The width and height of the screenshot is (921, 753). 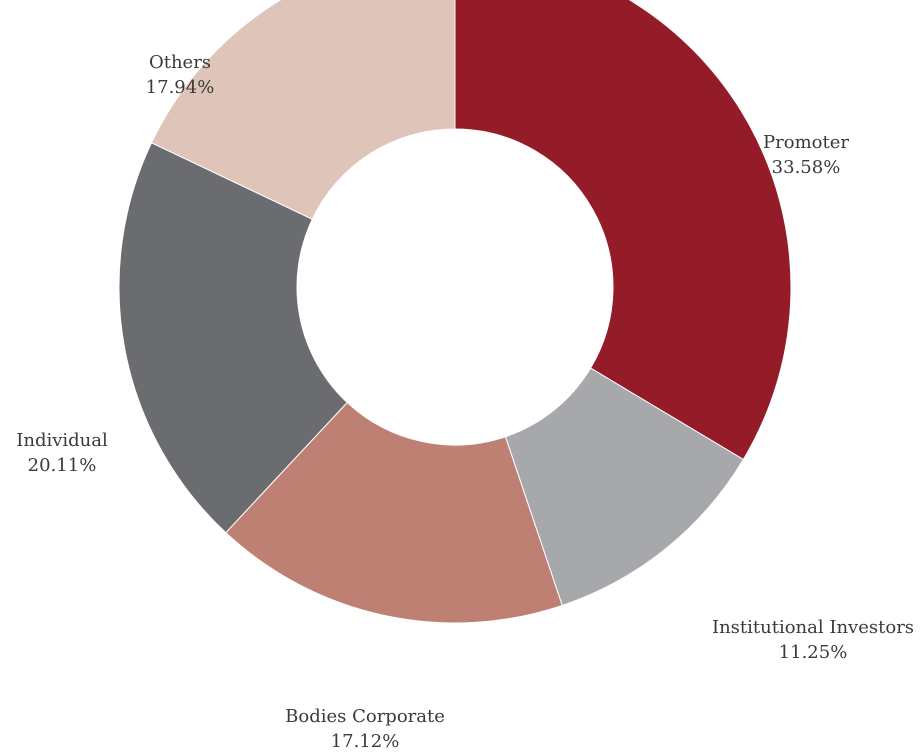 What do you see at coordinates (180, 87) in the screenshot?
I see `slice-value-others: 17.94%` at bounding box center [180, 87].